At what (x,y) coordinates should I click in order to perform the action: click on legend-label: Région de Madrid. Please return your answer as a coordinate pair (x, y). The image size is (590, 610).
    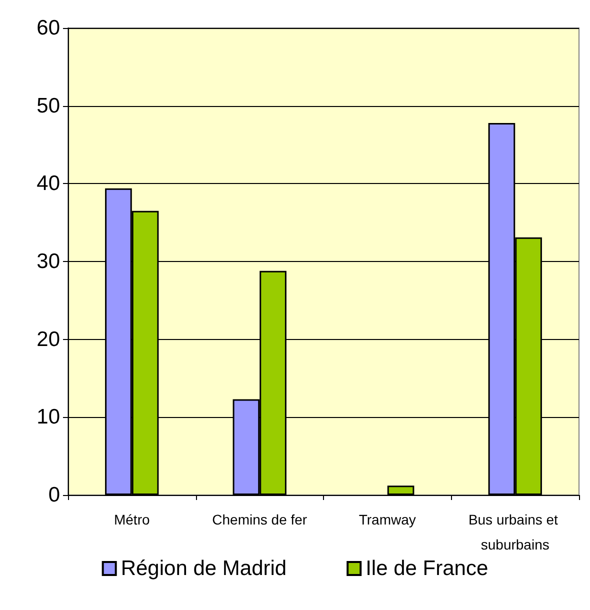
    Looking at the image, I should click on (203, 568).